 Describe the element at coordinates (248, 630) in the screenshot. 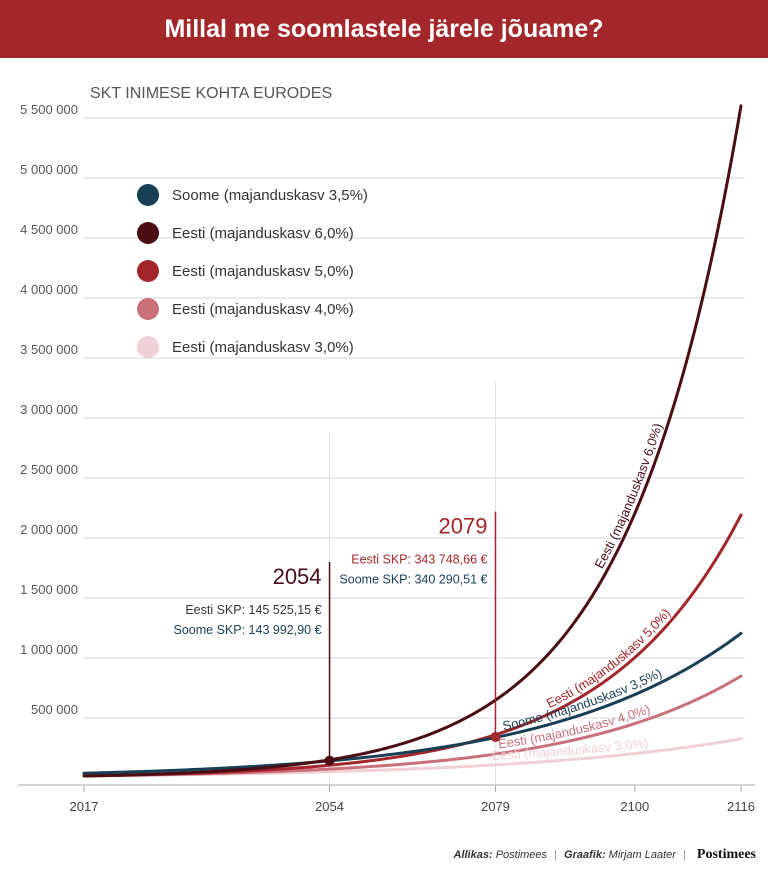

I see `annotation-finland-gdp: Soome SKP: 143 992,90 €` at that location.